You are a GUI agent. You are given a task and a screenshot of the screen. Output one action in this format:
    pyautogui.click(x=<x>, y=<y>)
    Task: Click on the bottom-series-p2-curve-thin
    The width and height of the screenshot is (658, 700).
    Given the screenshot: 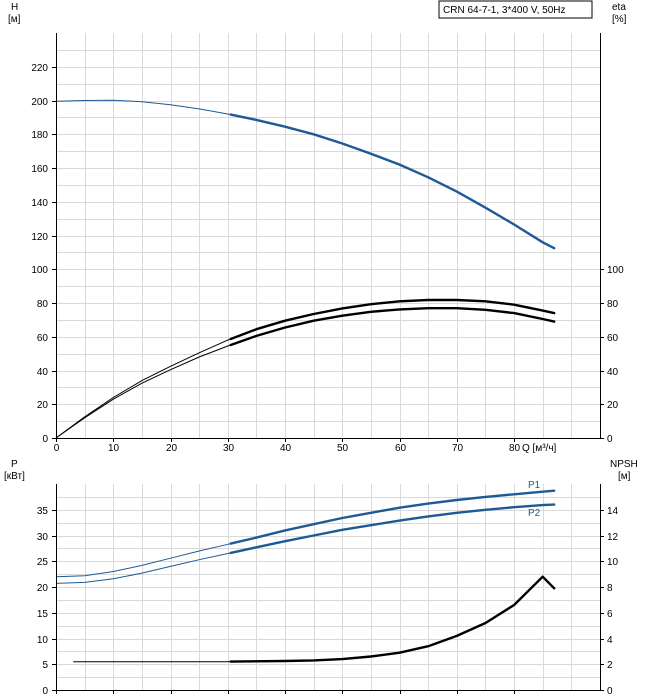 What is the action you would take?
    pyautogui.click(x=143, y=568)
    